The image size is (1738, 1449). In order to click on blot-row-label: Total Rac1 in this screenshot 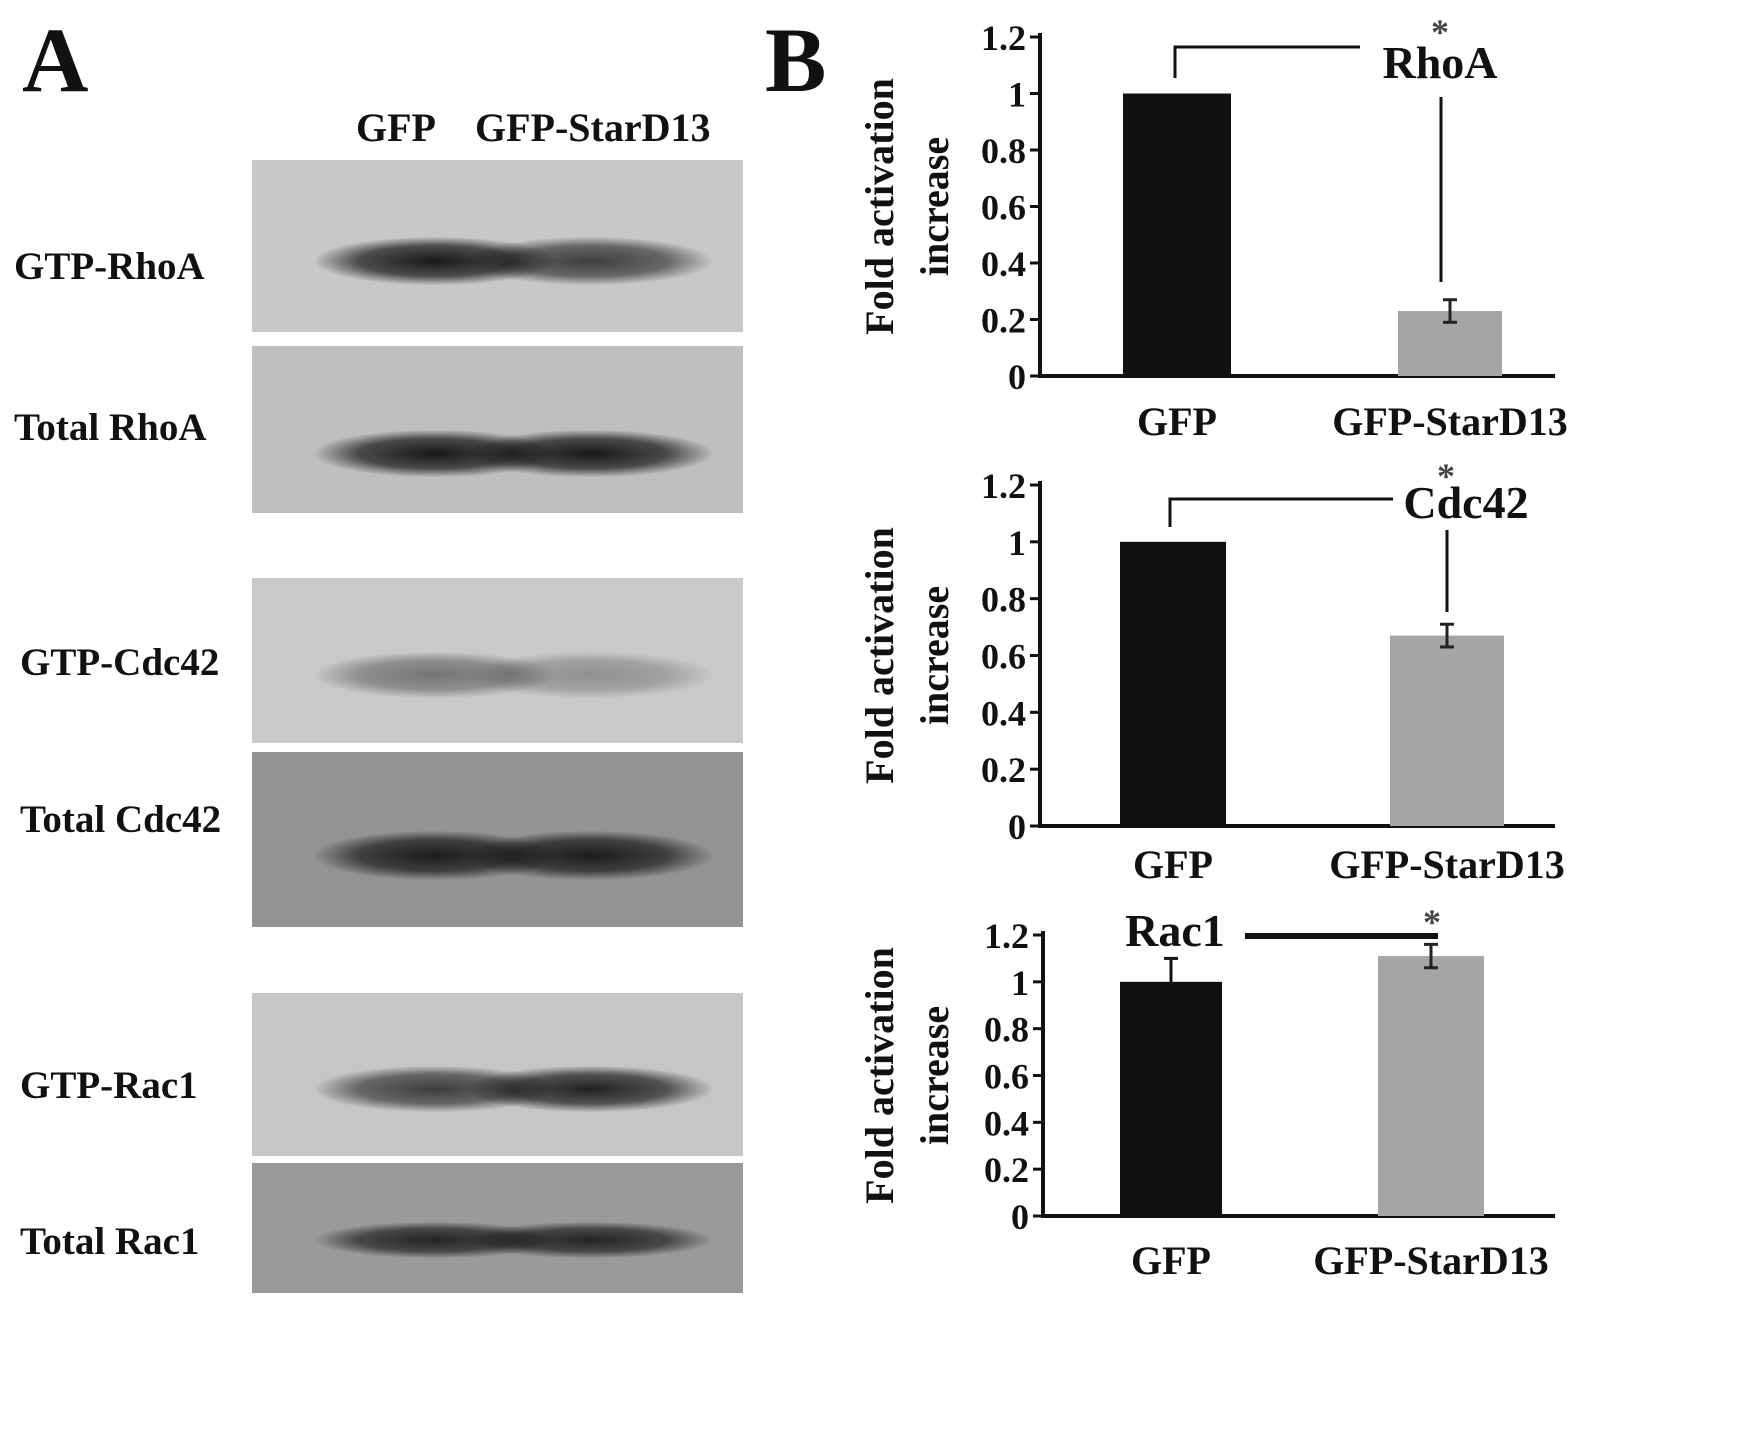, I will do `click(110, 1241)`.